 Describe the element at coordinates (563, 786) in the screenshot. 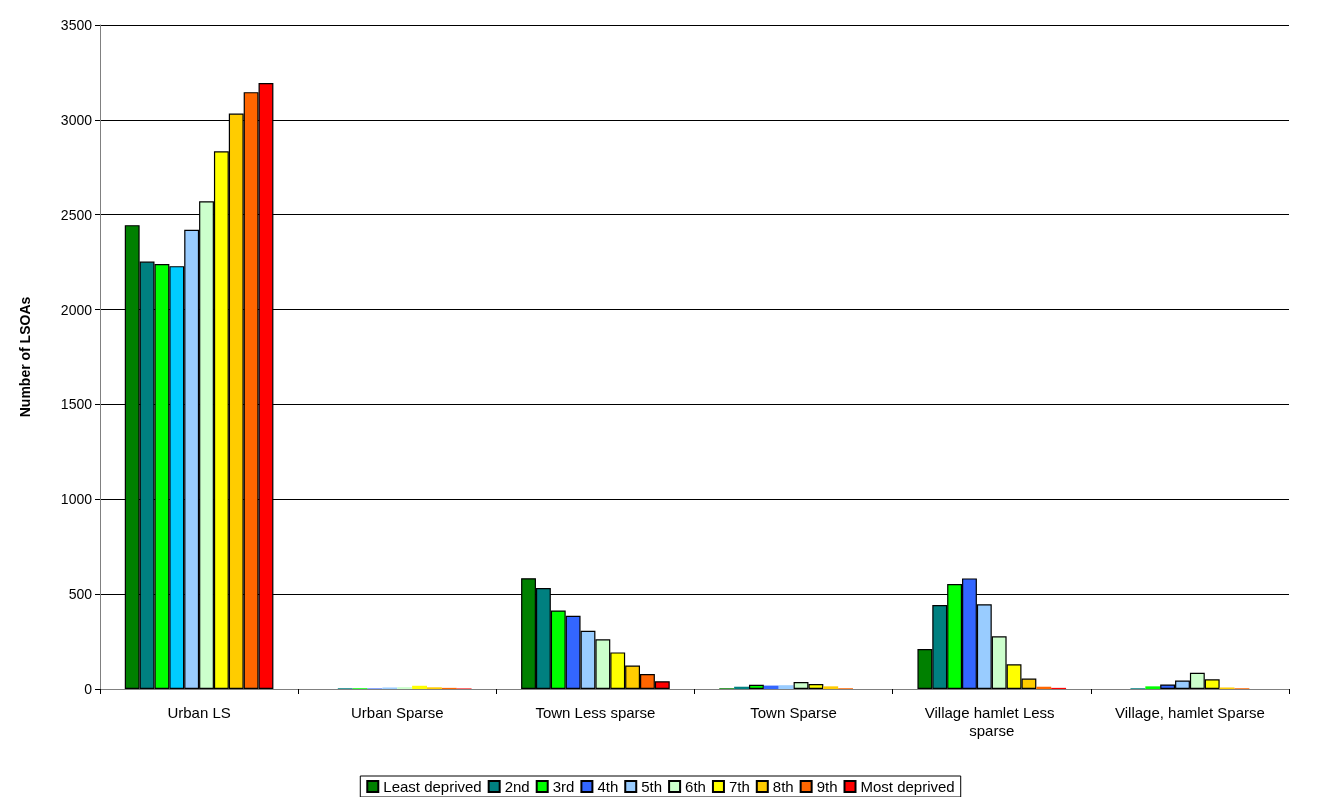

I see `legend-label: 3rd` at that location.